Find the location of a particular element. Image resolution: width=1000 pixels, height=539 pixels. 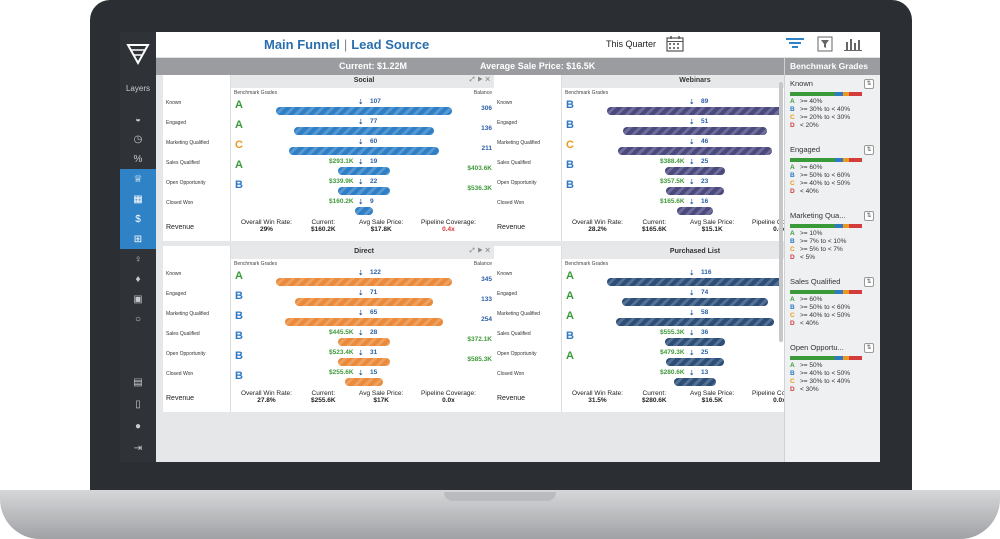

funnel-view-icon is located at coordinates (795, 44).